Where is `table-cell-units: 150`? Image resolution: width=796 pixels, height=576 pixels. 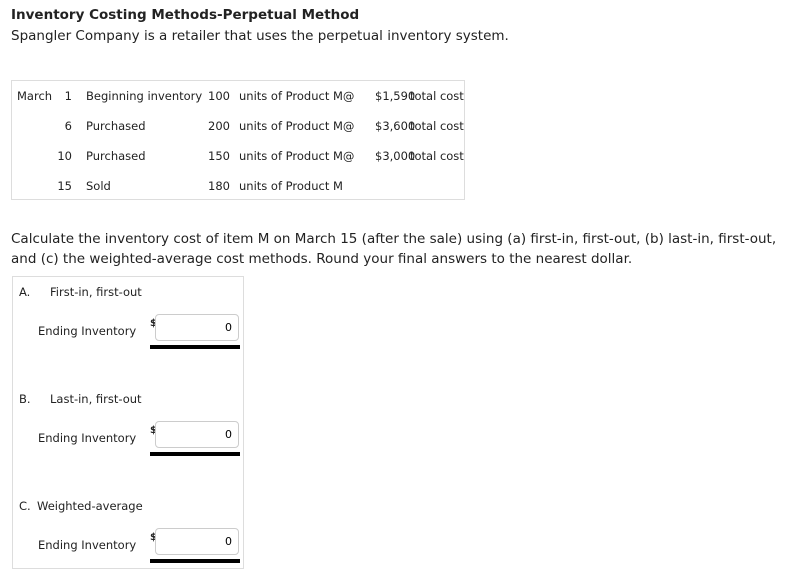 table-cell-units: 150 is located at coordinates (219, 156).